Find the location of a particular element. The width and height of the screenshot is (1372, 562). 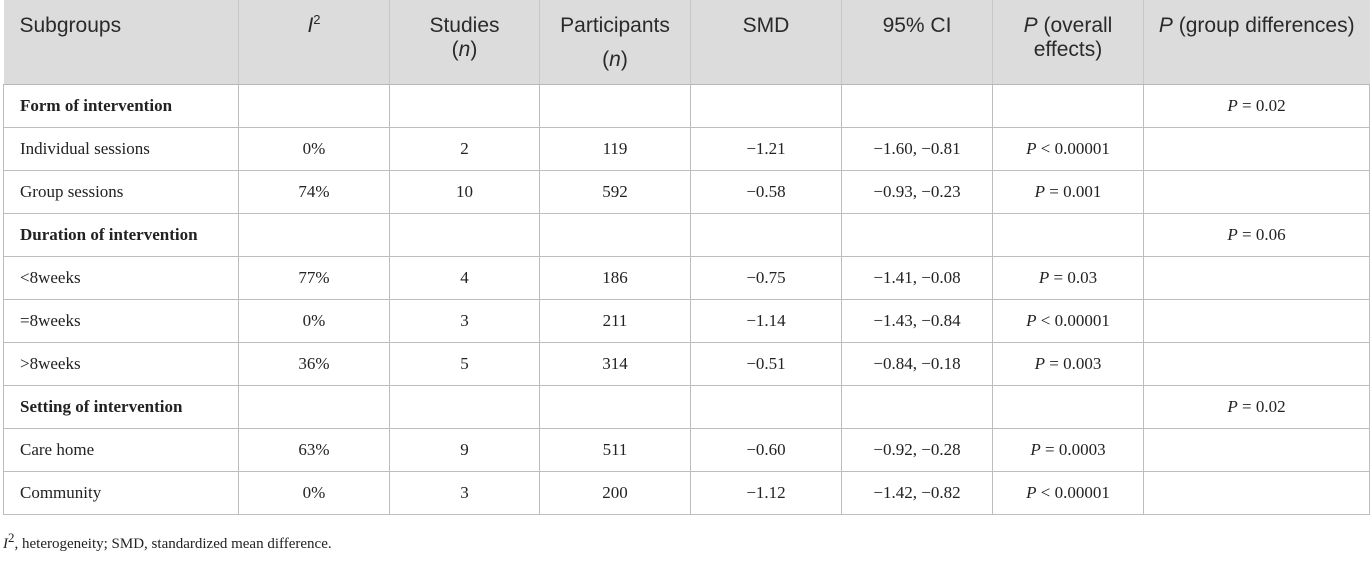

cell-participants: 119 is located at coordinates (615, 148).